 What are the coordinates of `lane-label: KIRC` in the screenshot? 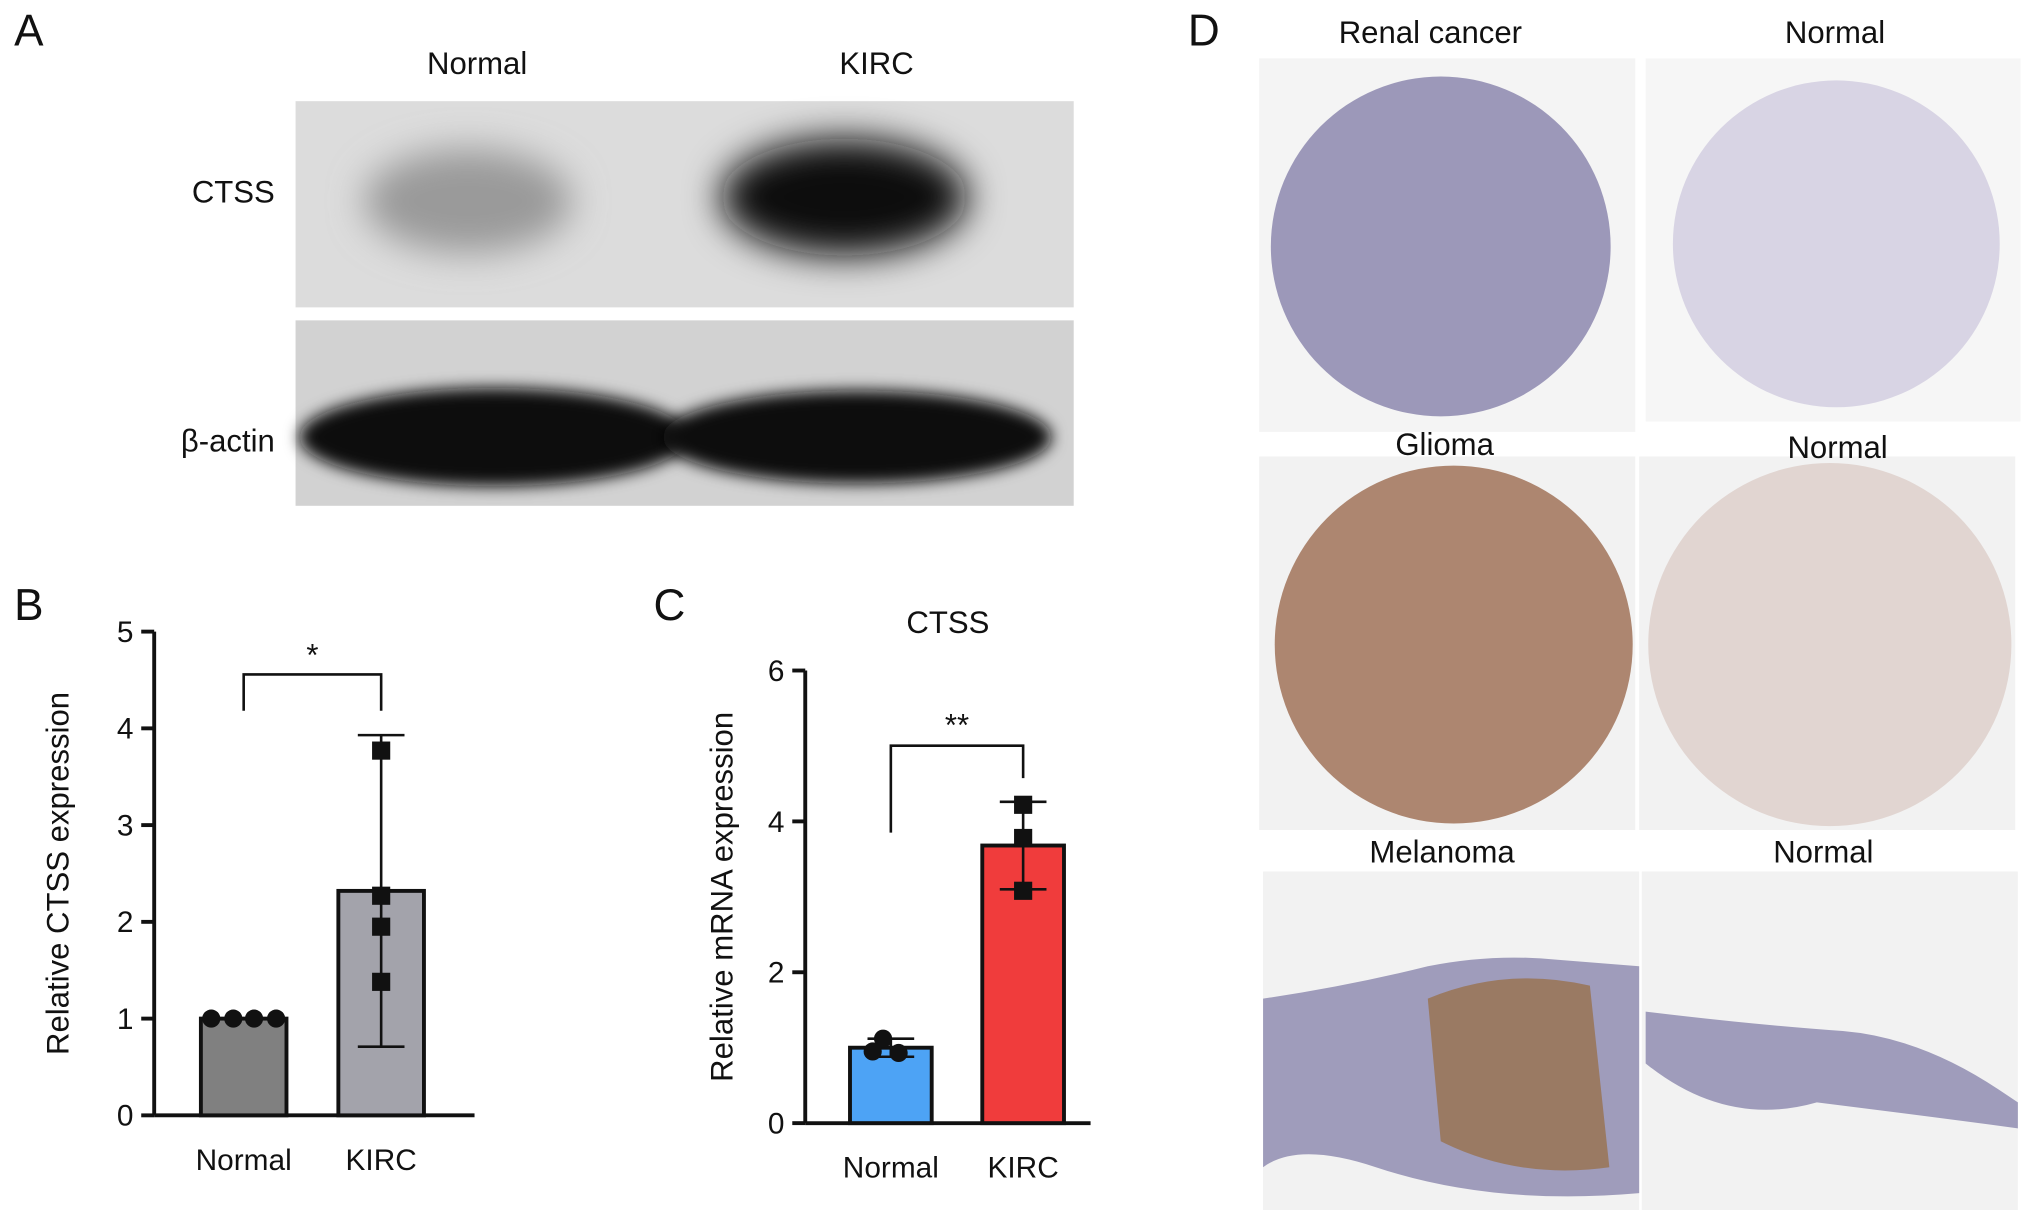 It's located at (876, 63).